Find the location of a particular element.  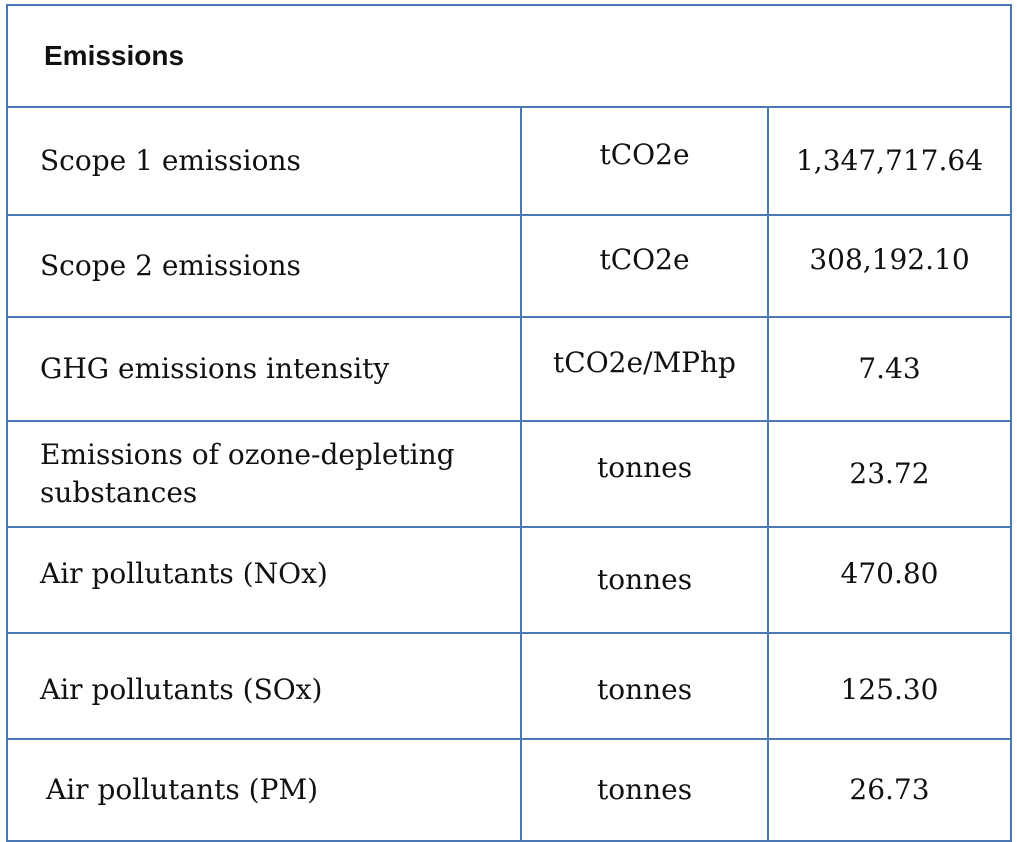

row-value: 470.80 is located at coordinates (889, 580).